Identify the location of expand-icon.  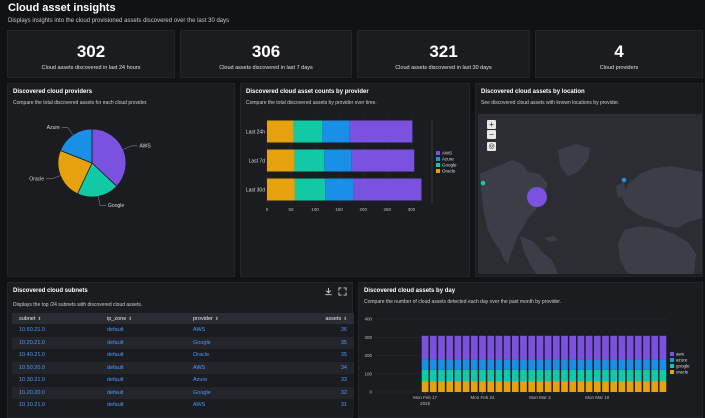
(342, 292).